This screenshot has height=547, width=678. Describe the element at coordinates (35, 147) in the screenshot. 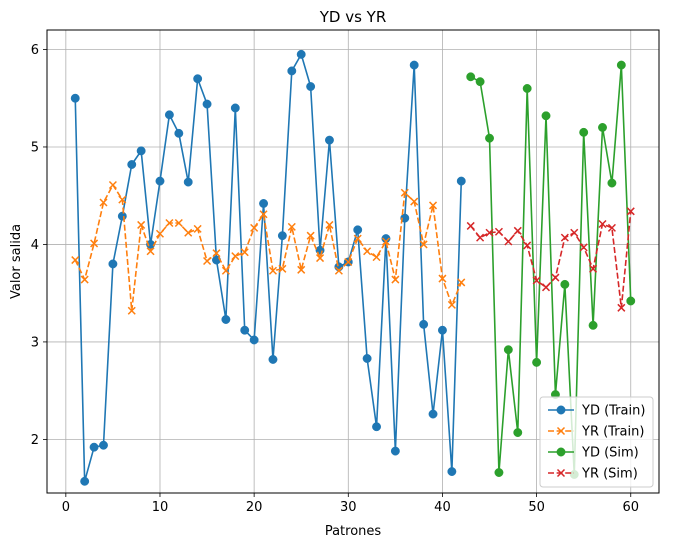

I see `y-tick-label: 5` at that location.